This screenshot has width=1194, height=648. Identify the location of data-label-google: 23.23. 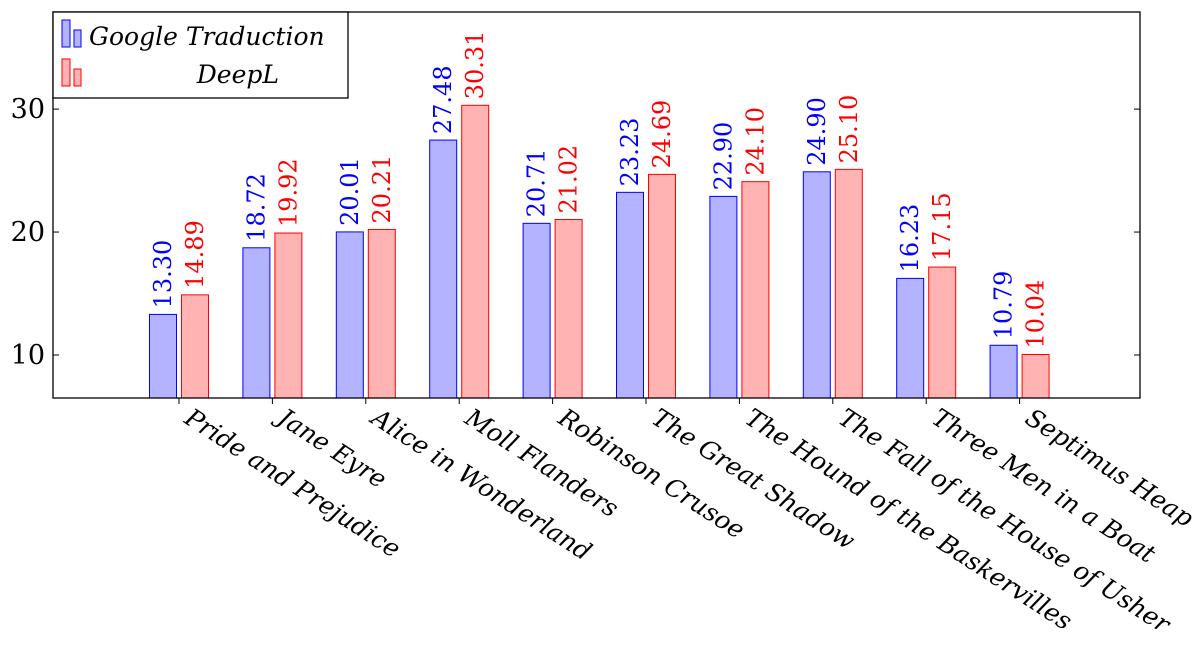
(630, 152).